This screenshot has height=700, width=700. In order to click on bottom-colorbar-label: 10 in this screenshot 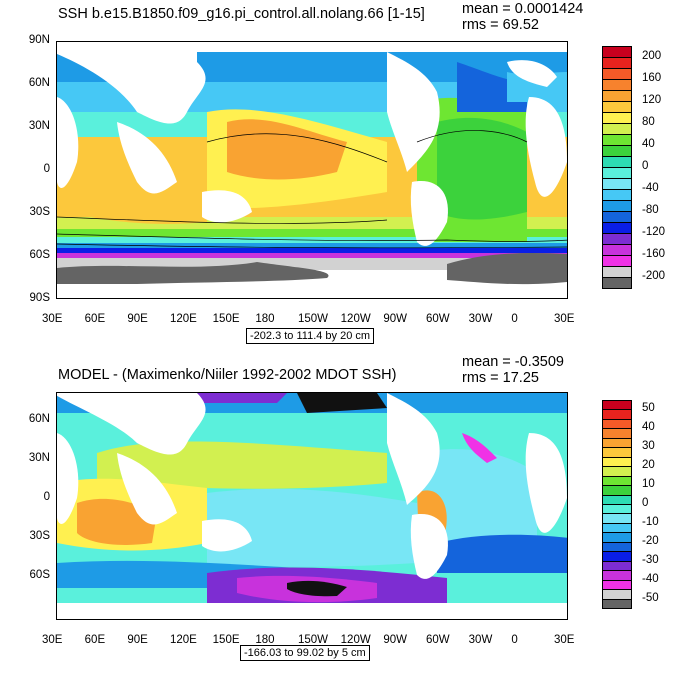, I will do `click(648, 484)`.